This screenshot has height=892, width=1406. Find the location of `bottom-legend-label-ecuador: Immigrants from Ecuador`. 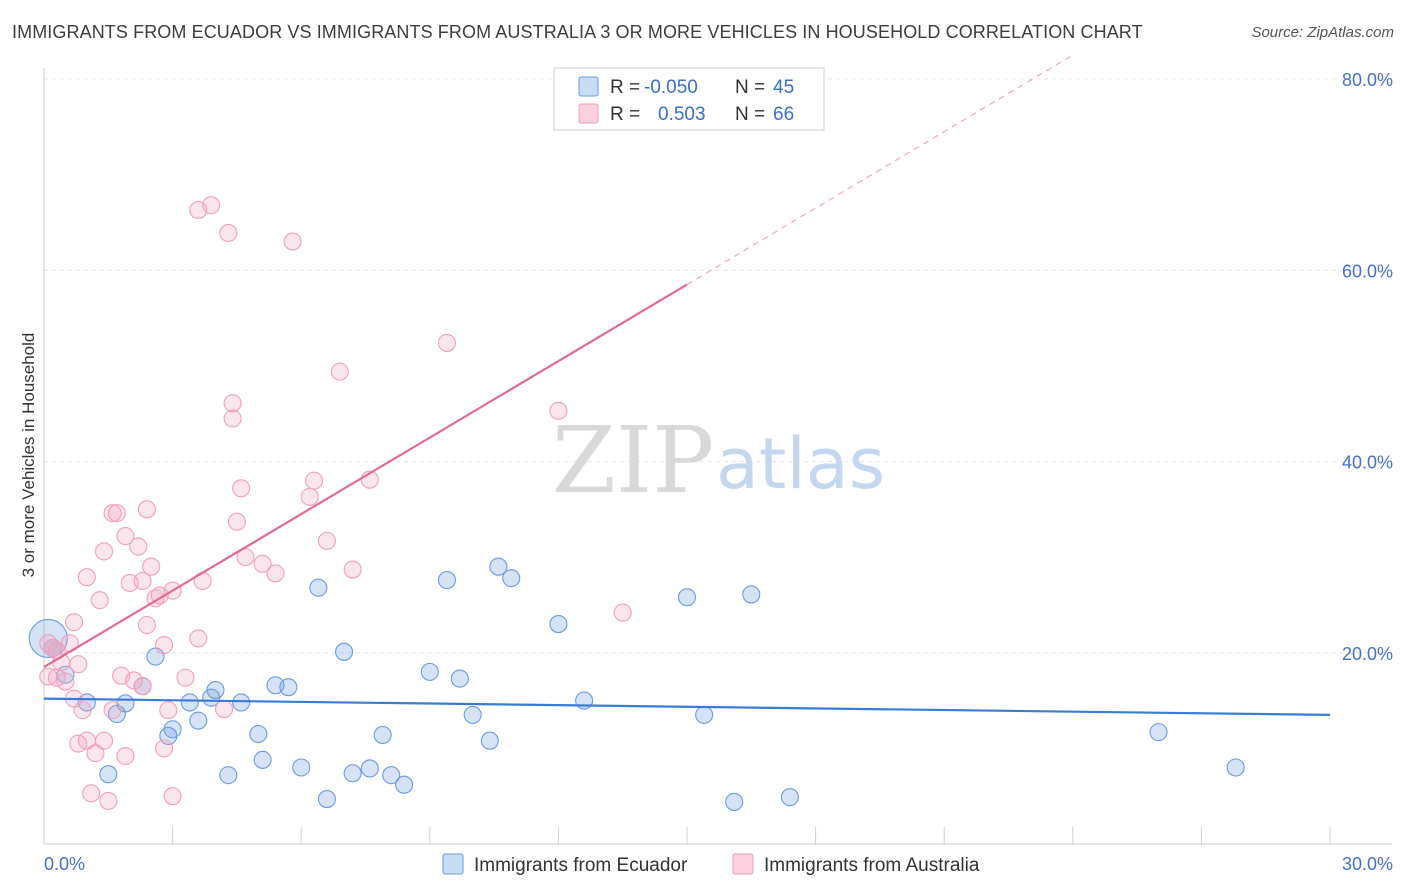

bottom-legend-label-ecuador: Immigrants from Ecuador is located at coordinates (581, 865).